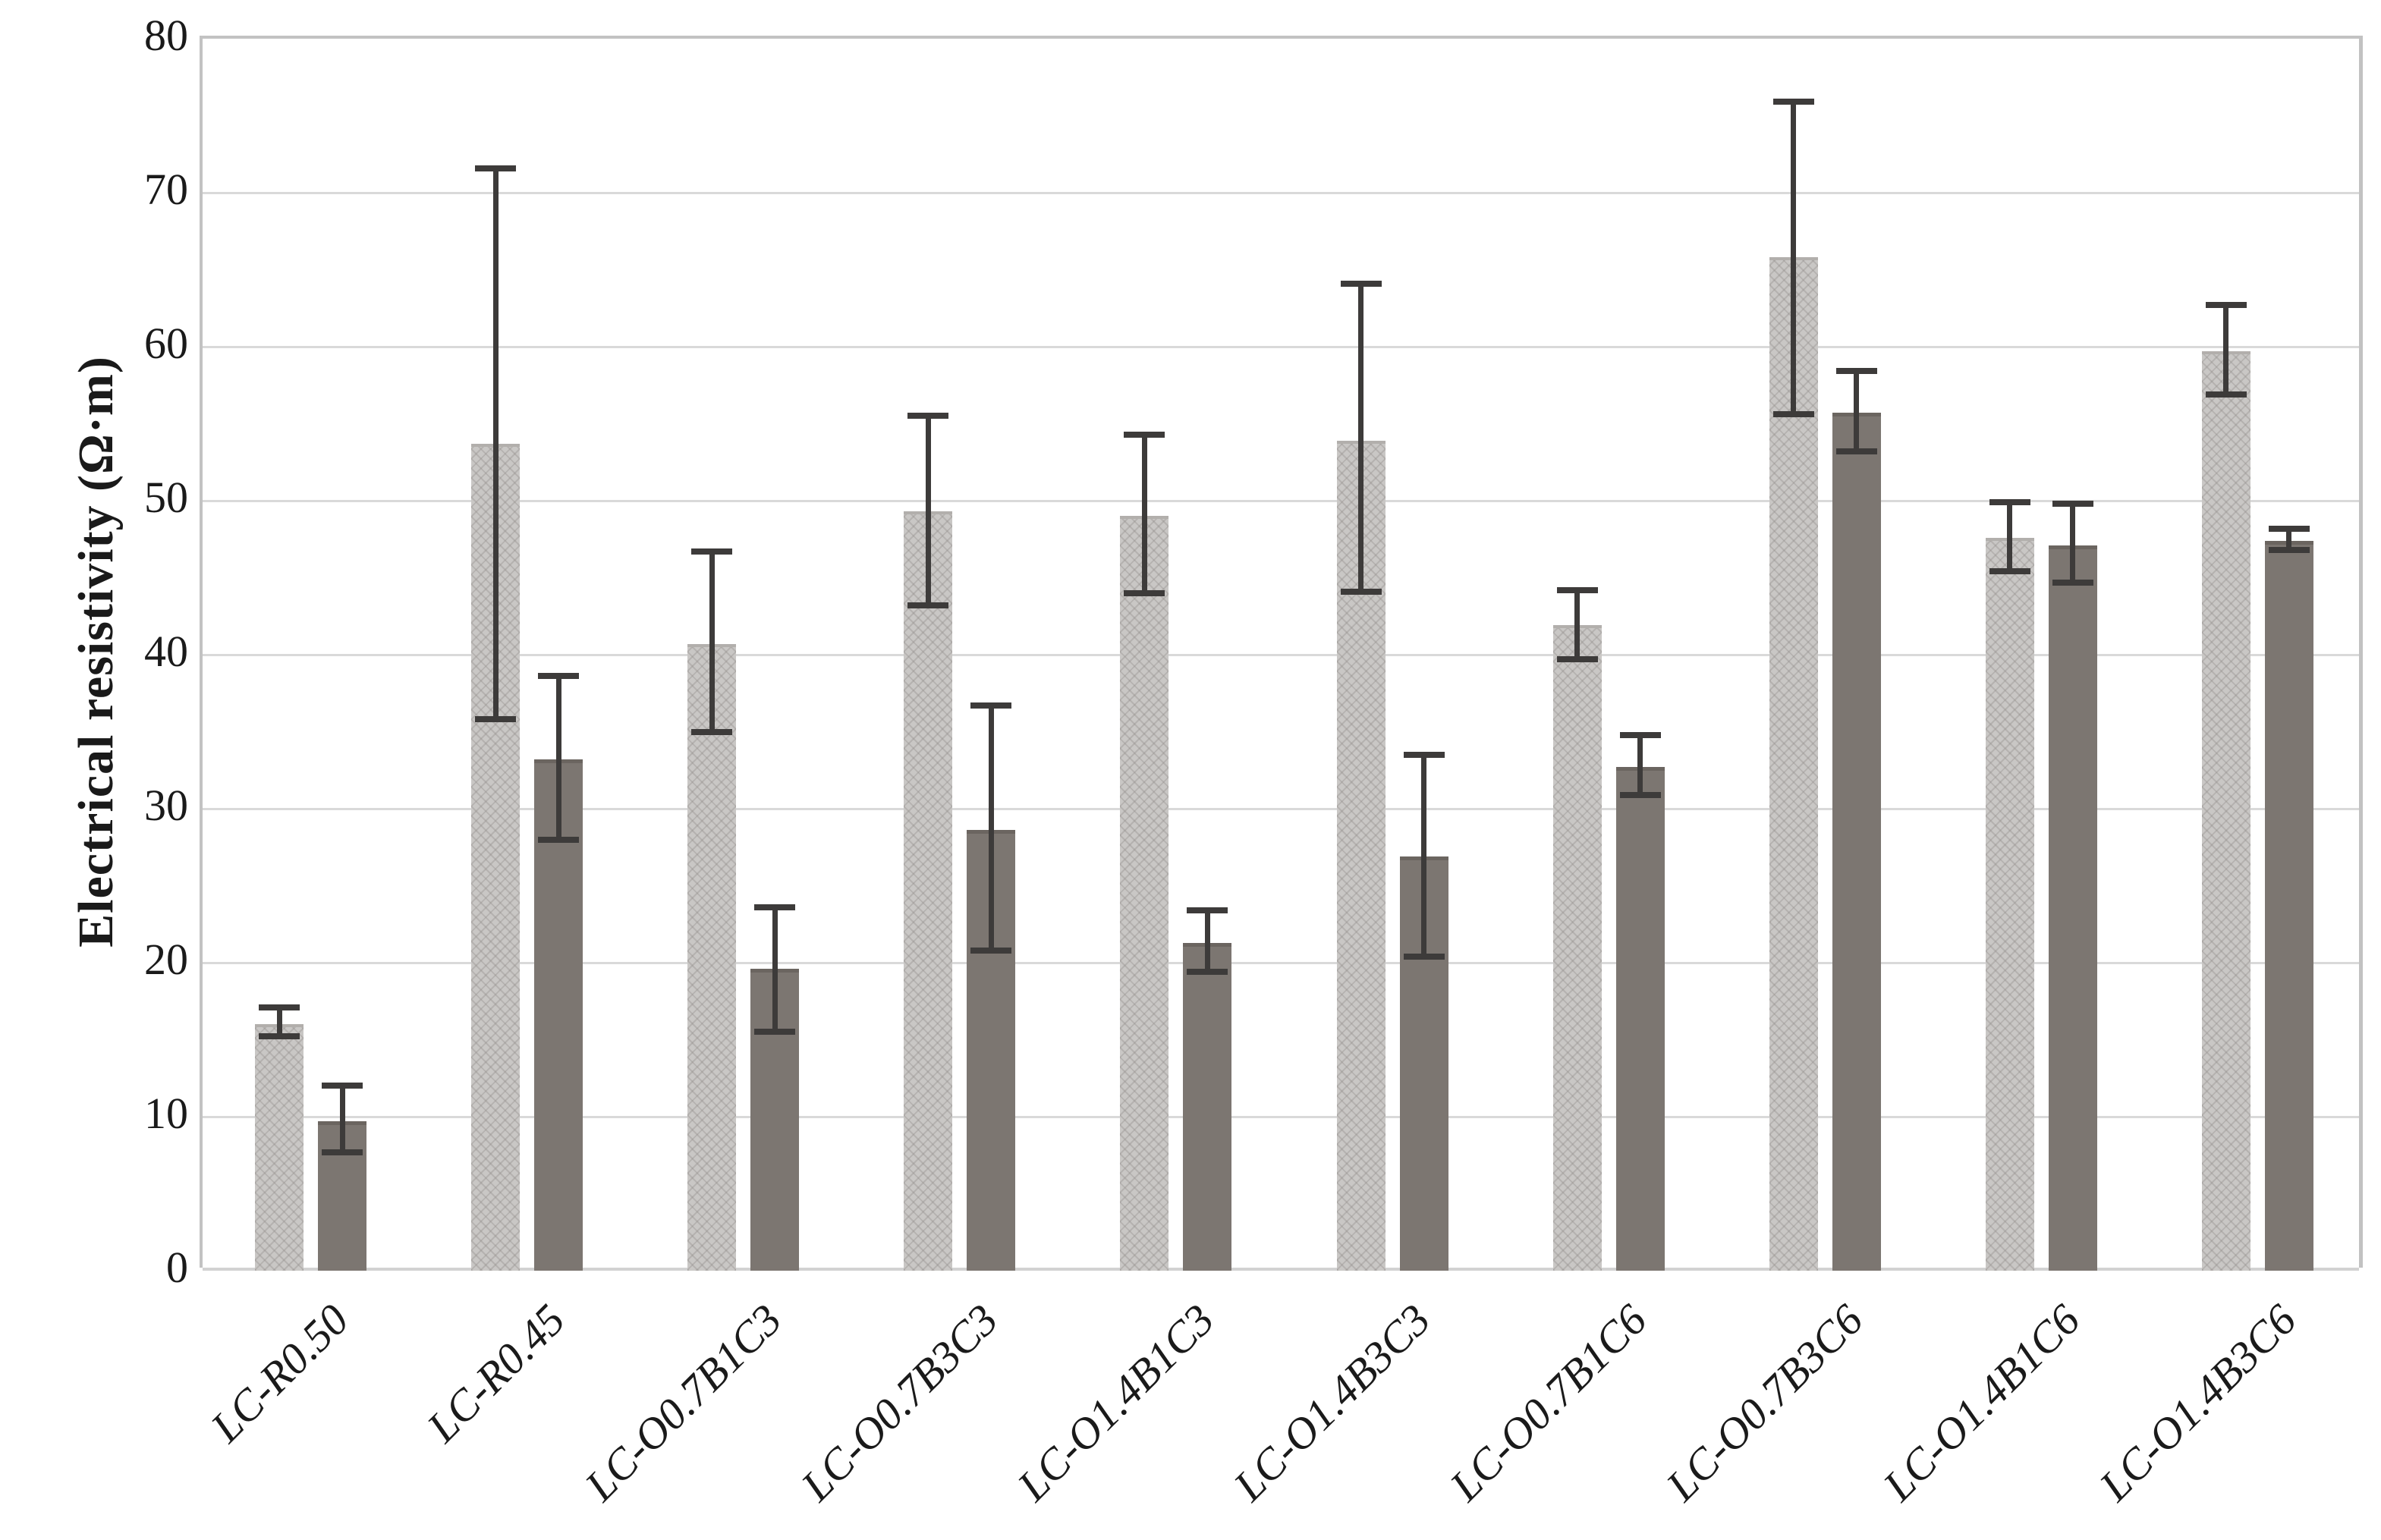  What do you see at coordinates (280, 1373) in the screenshot?
I see `x-tick-label-text: LC-R0.50` at bounding box center [280, 1373].